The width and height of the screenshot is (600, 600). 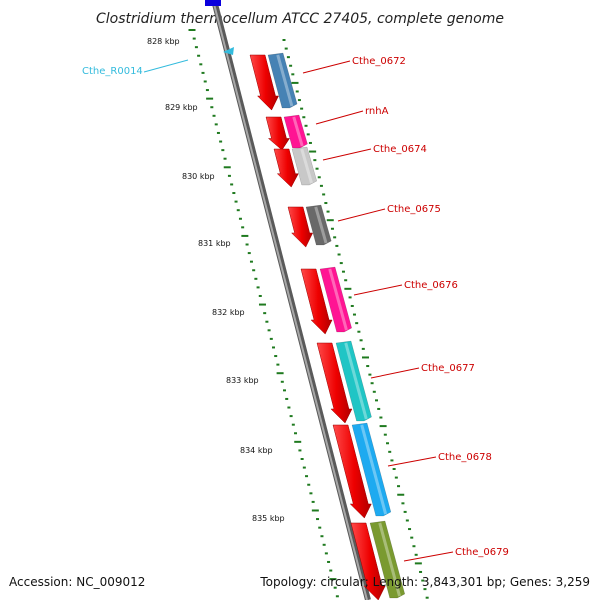 What do you see at coordinates (214, 243) in the screenshot?
I see `kbp-label: 831 kbp` at bounding box center [214, 243].